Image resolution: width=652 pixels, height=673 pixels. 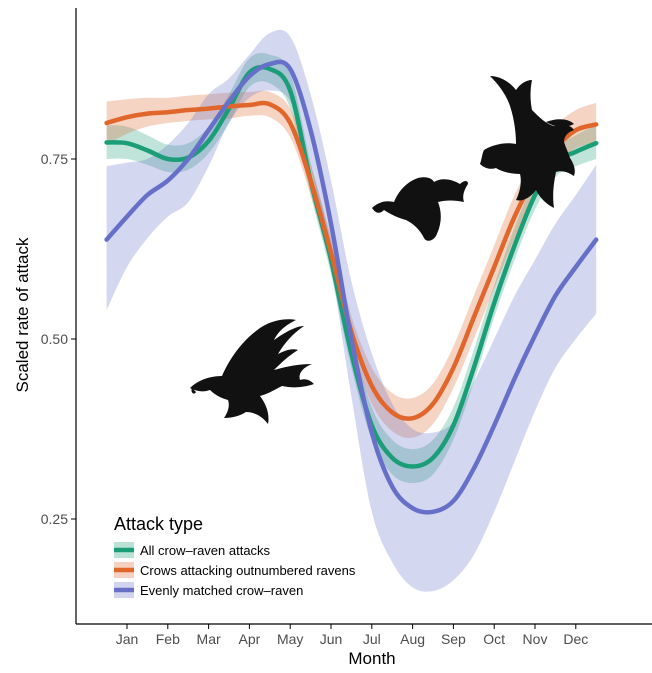 I want to click on x-axis-ticks: Jan Feb Mar Apr May Jun Jul Aug Sep Oct Nov Dec, so click(x=352, y=635).